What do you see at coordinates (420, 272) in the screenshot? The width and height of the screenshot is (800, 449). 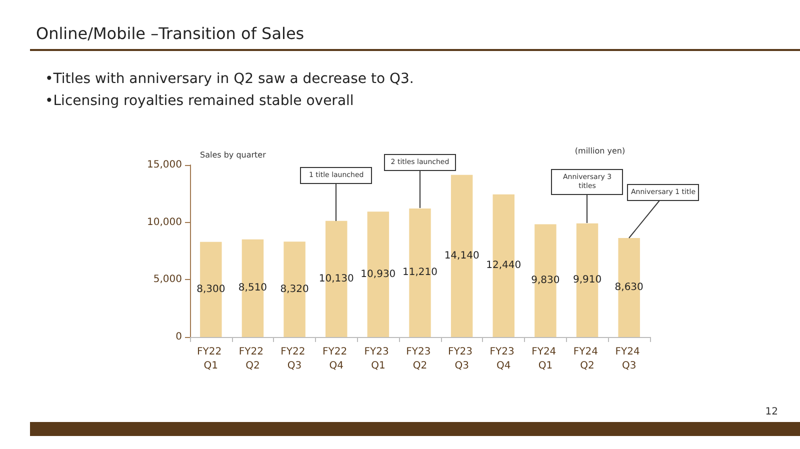 I see `data-label: 11,210` at bounding box center [420, 272].